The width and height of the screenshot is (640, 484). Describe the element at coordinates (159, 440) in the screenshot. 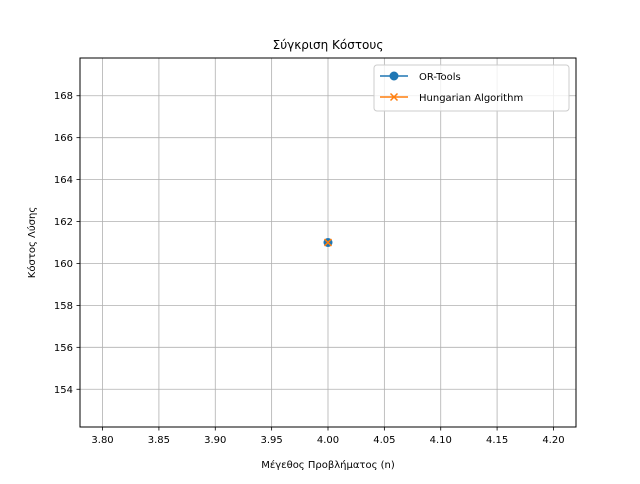

I see `x-tick-label: 3.85` at that location.